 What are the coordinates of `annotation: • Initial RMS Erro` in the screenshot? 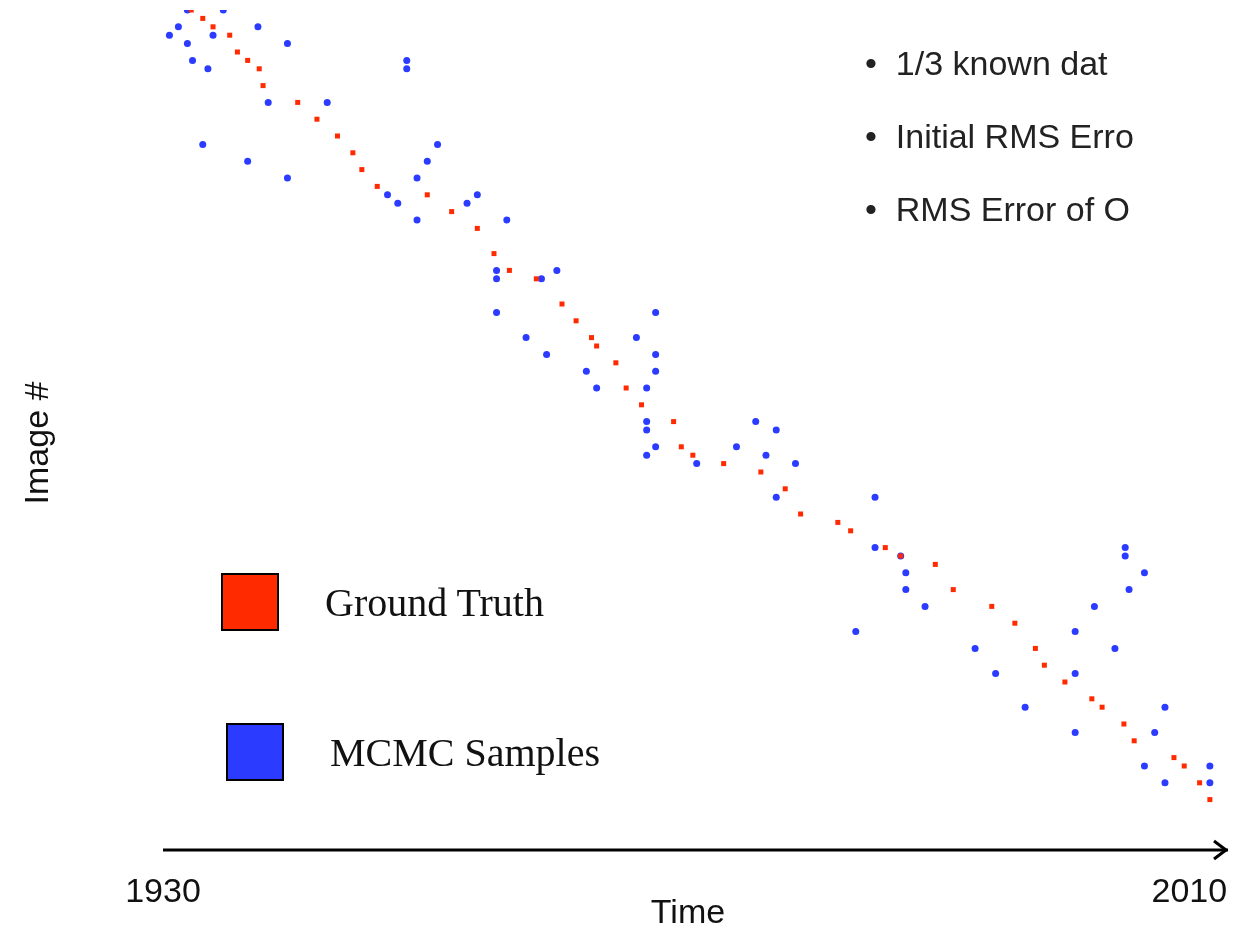 It's located at (999, 136).